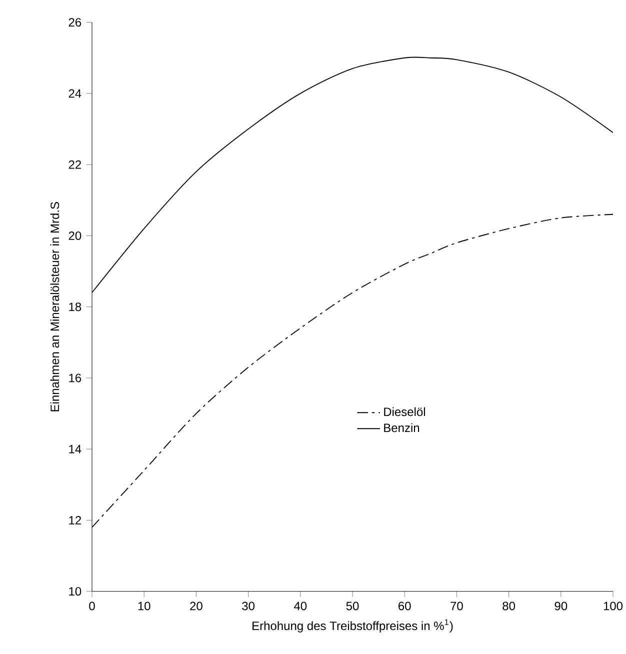 The height and width of the screenshot is (654, 626). I want to click on y-tick-label: 26, so click(75, 22).